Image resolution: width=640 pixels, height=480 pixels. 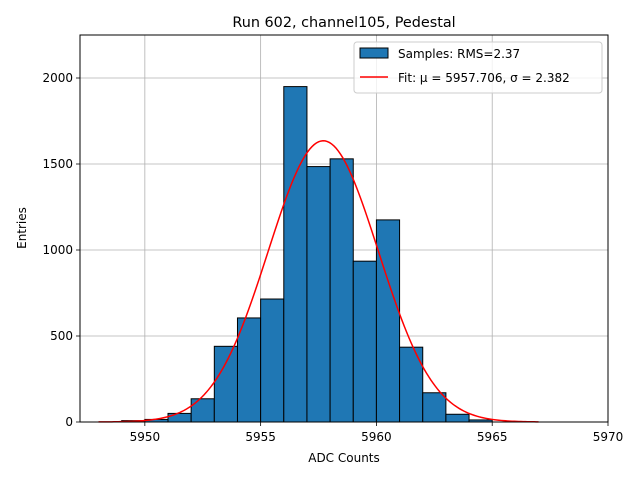 I want to click on x-axis-ticks: 5950 5955 5960 5965 5970, so click(x=377, y=433).